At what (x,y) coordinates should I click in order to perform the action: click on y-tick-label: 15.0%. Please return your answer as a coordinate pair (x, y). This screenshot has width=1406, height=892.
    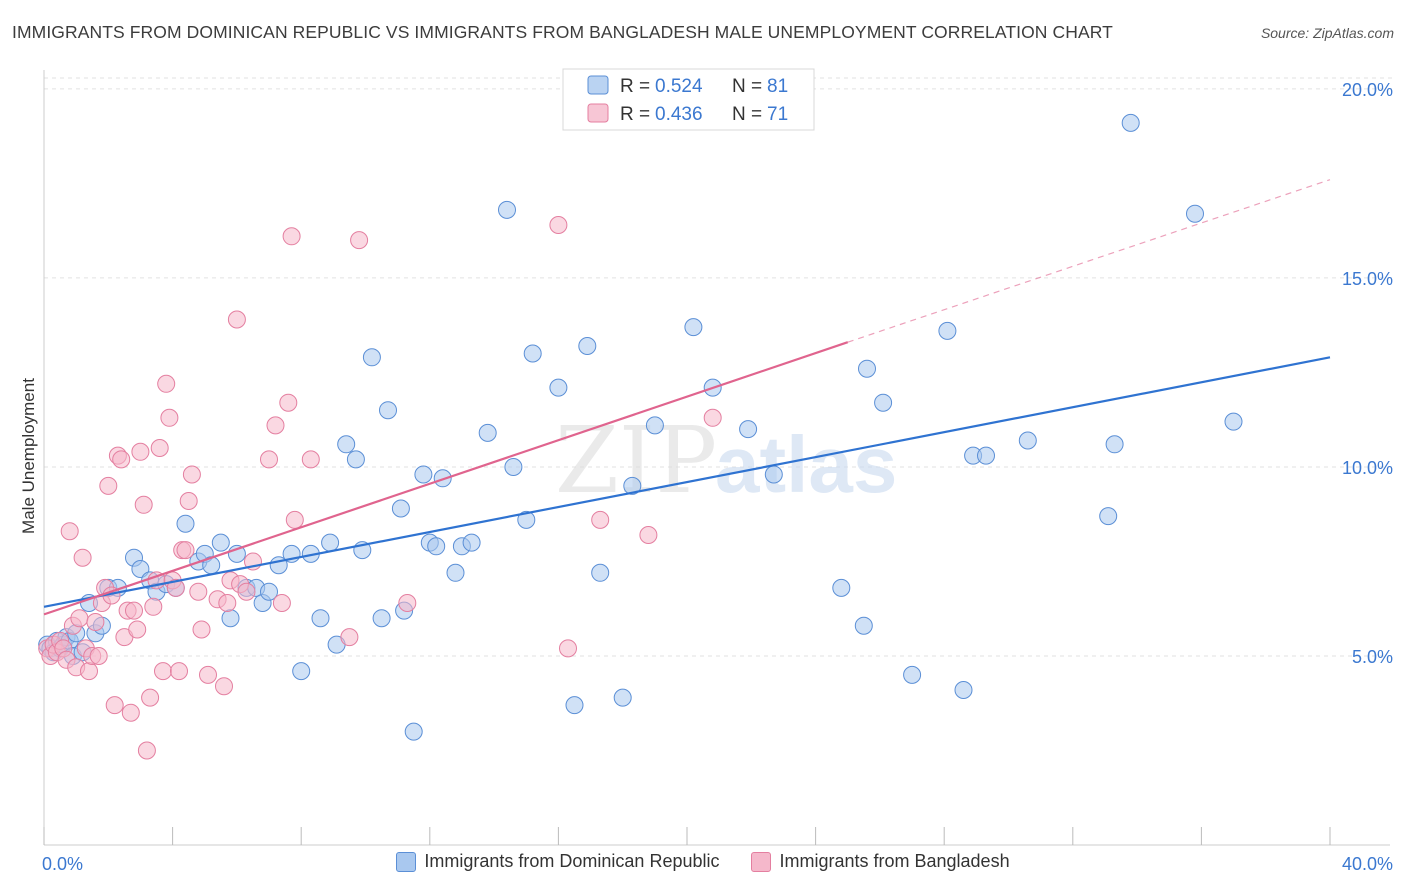
    Looking at the image, I should click on (1367, 279).